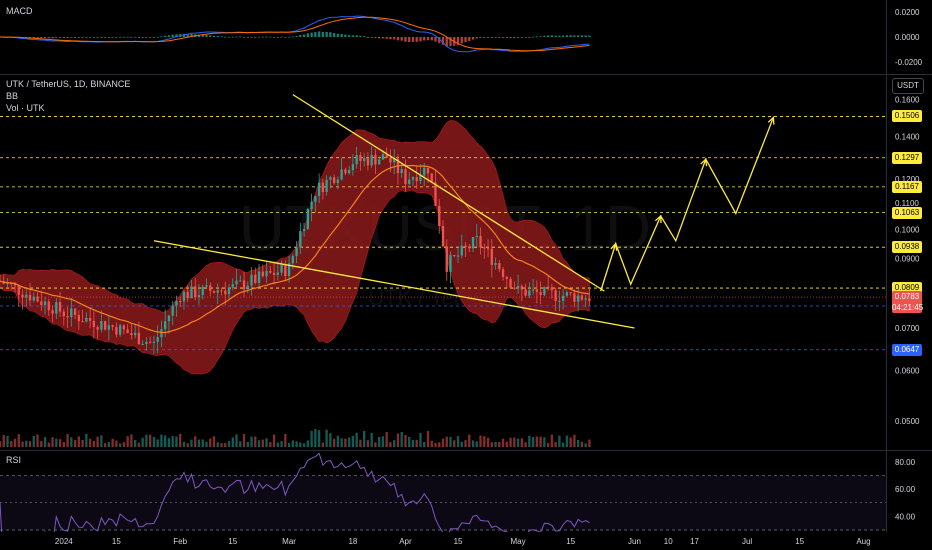  I want to click on rsi-tick-label: 40.00, so click(905, 516).